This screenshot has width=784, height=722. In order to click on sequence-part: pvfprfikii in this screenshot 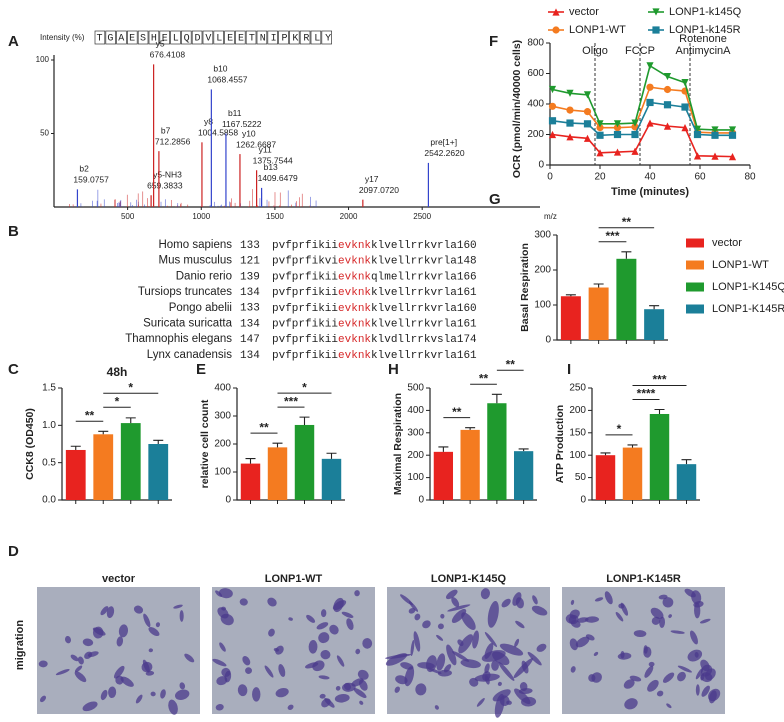, I will do `click(305, 356)`.